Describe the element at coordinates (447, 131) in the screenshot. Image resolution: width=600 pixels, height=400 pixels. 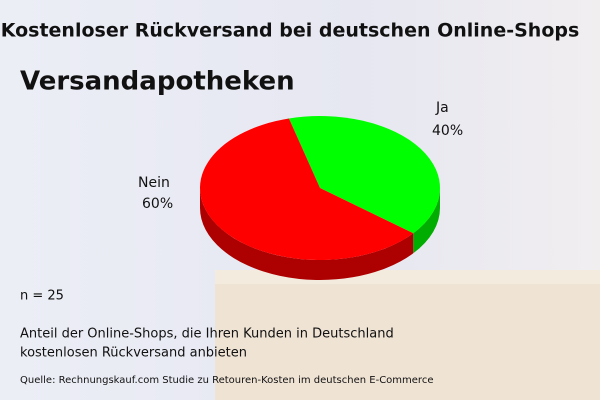
I see `value-label: 40%` at that location.